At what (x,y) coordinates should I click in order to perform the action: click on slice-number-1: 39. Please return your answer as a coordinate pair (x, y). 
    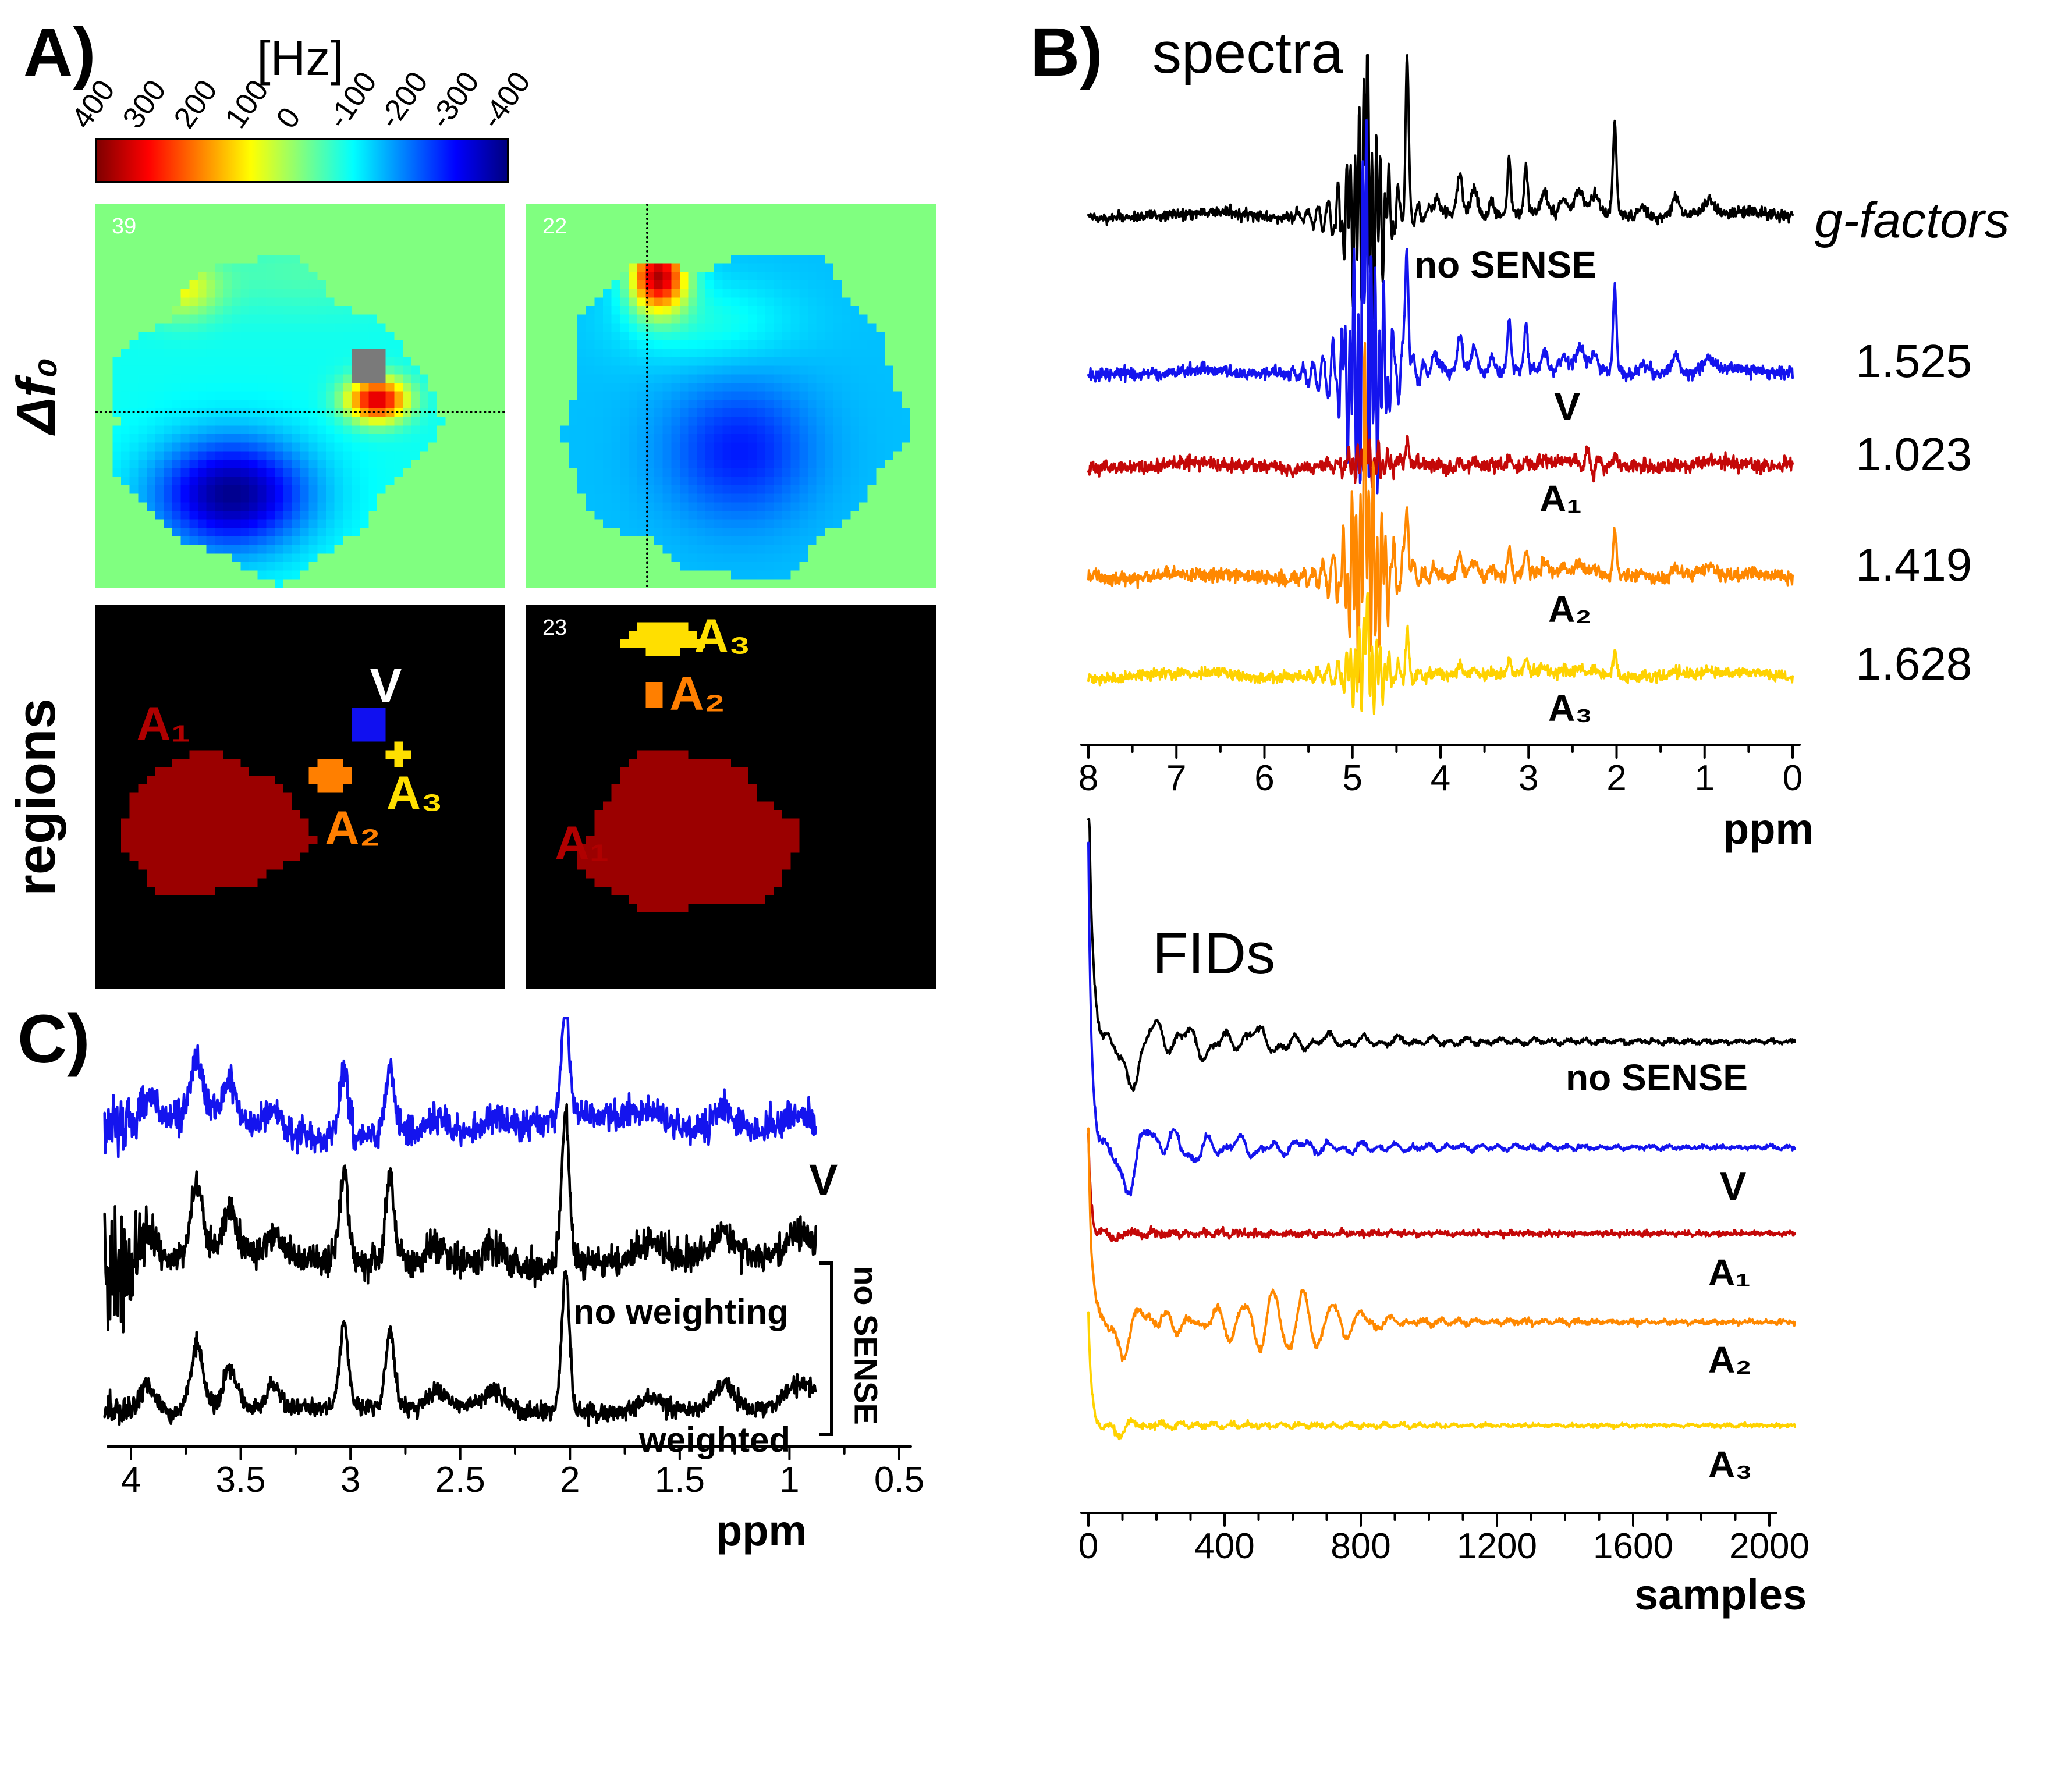
    Looking at the image, I should click on (124, 226).